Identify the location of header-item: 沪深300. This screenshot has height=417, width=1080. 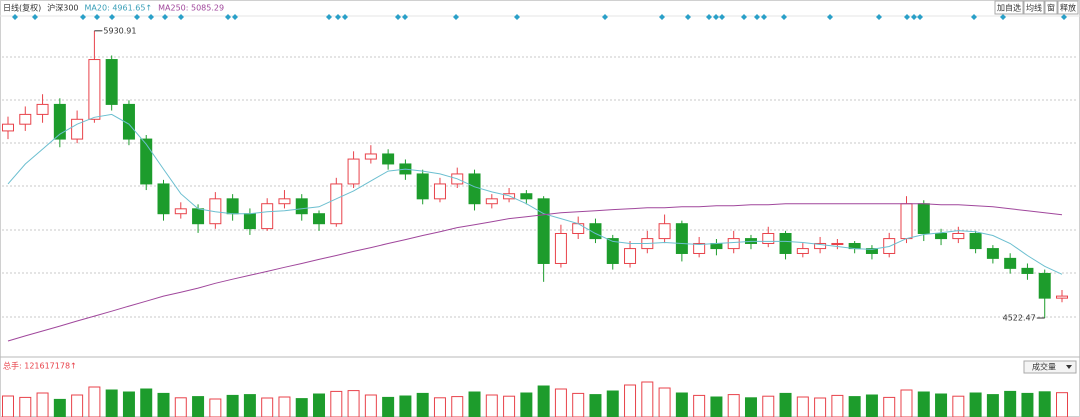
(62, 8).